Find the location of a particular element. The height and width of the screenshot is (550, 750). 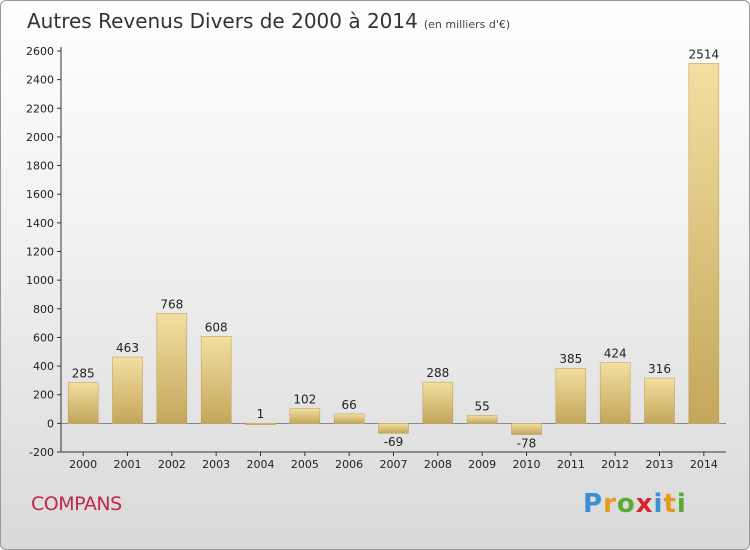

commune-name: COMPANS is located at coordinates (76, 504).